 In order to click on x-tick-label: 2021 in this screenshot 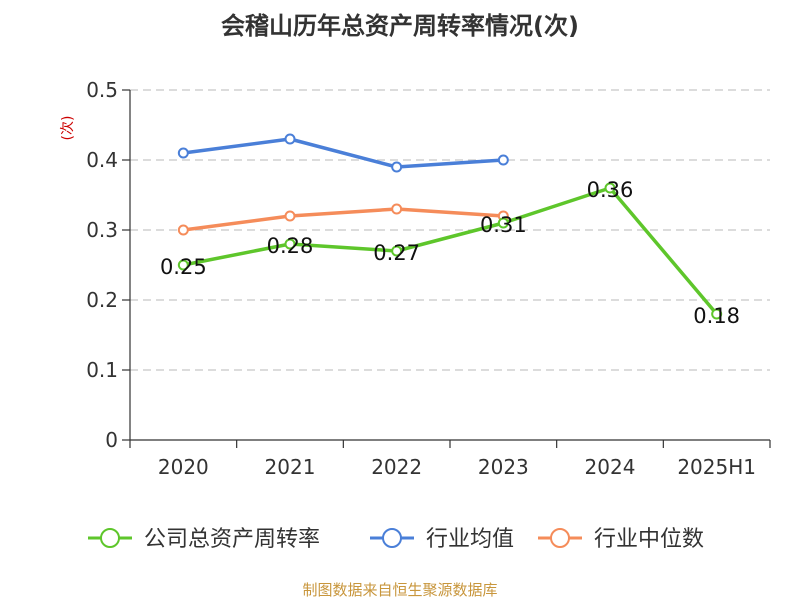, I will do `click(290, 467)`.